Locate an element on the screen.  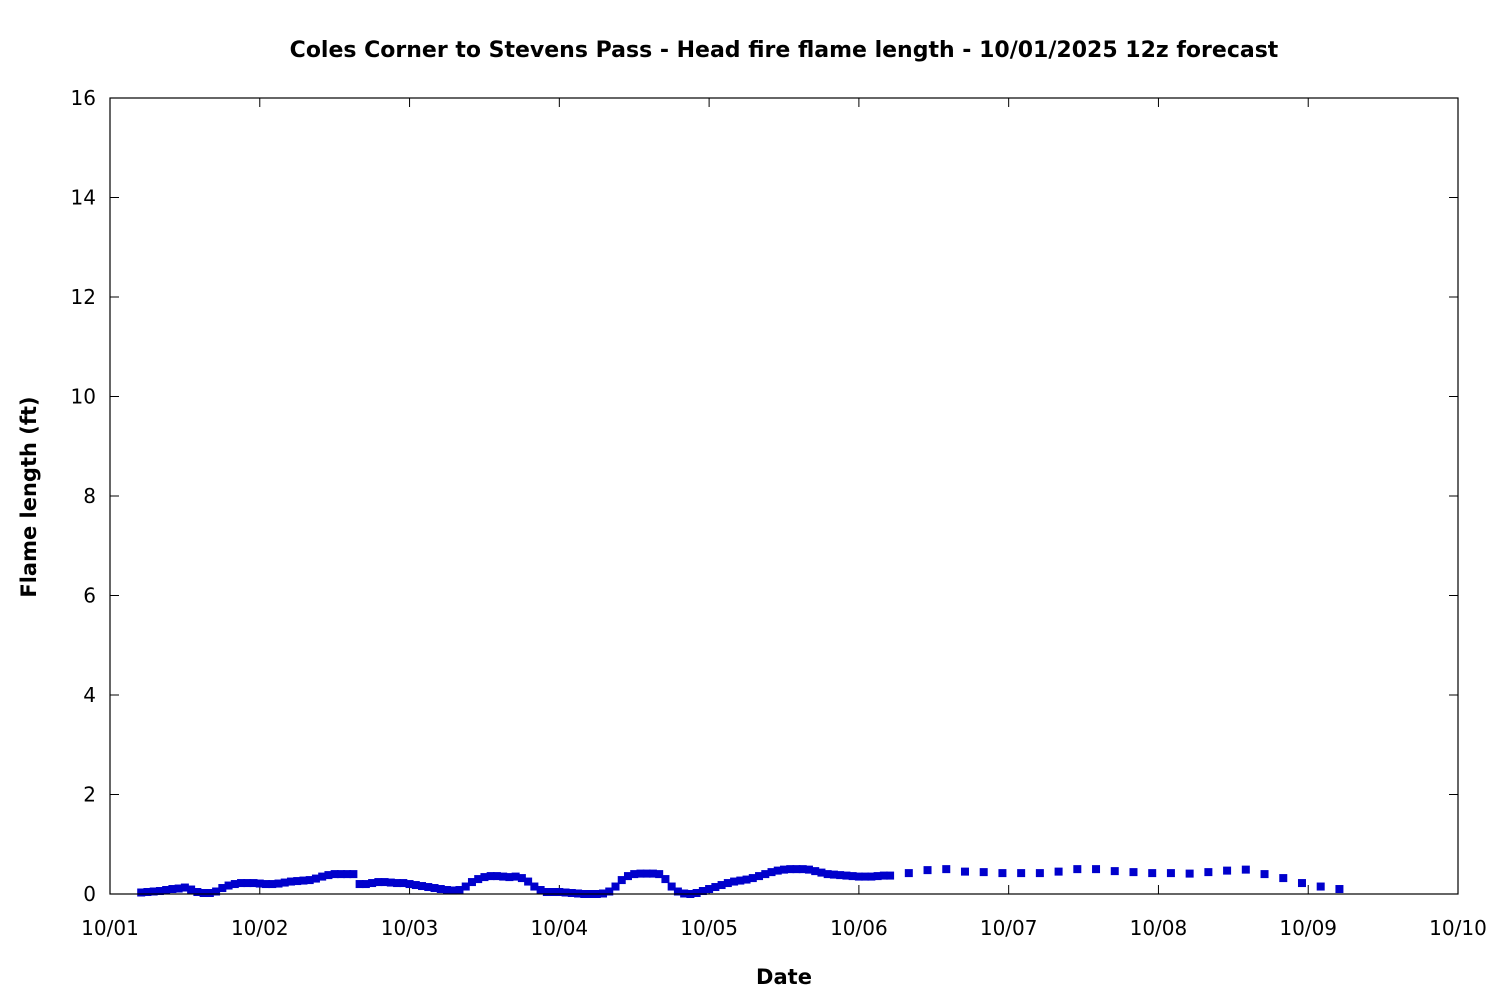
y-tick-label: 6 is located at coordinates (89, 596).